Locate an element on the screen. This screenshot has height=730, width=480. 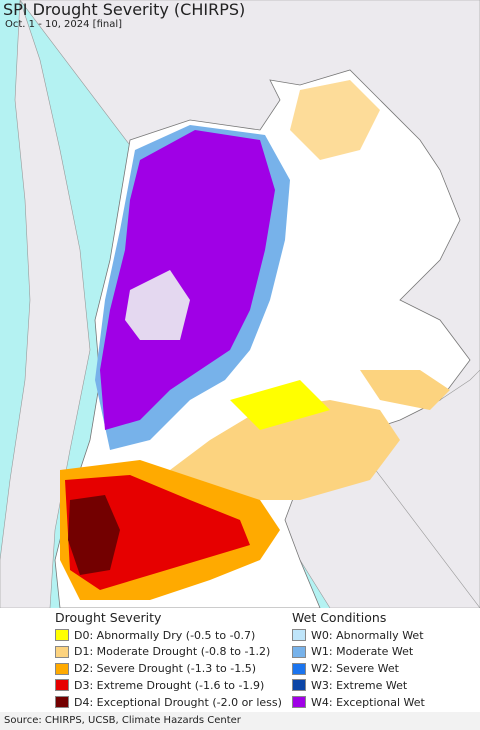
legend-item: D2: Severe Drought (-1.3 to -1.5) is located at coordinates (155, 669).